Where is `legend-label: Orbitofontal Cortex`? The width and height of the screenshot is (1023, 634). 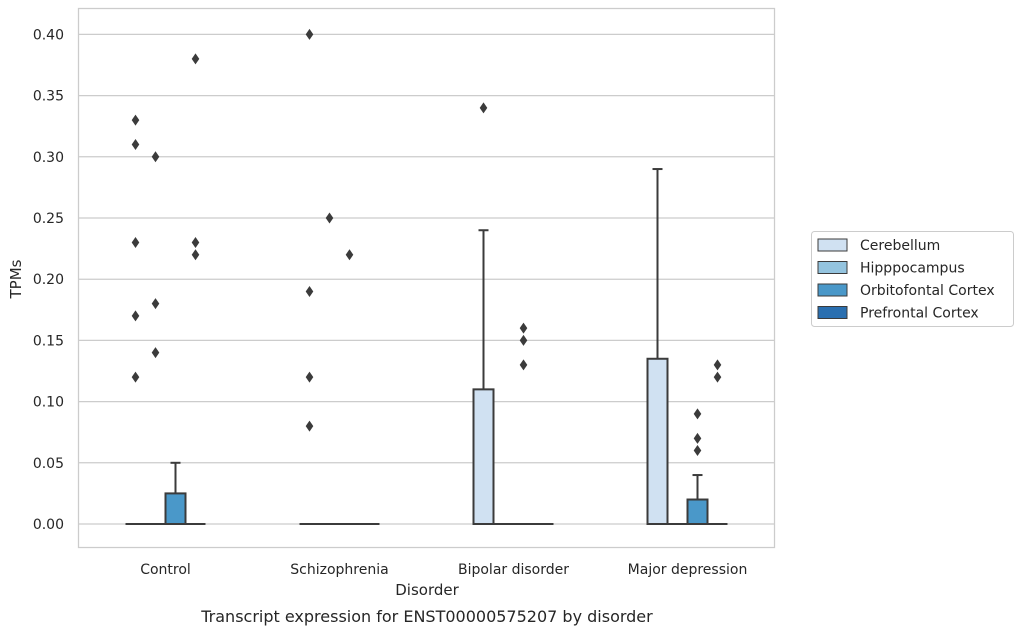 legend-label: Orbitofontal Cortex is located at coordinates (927, 291).